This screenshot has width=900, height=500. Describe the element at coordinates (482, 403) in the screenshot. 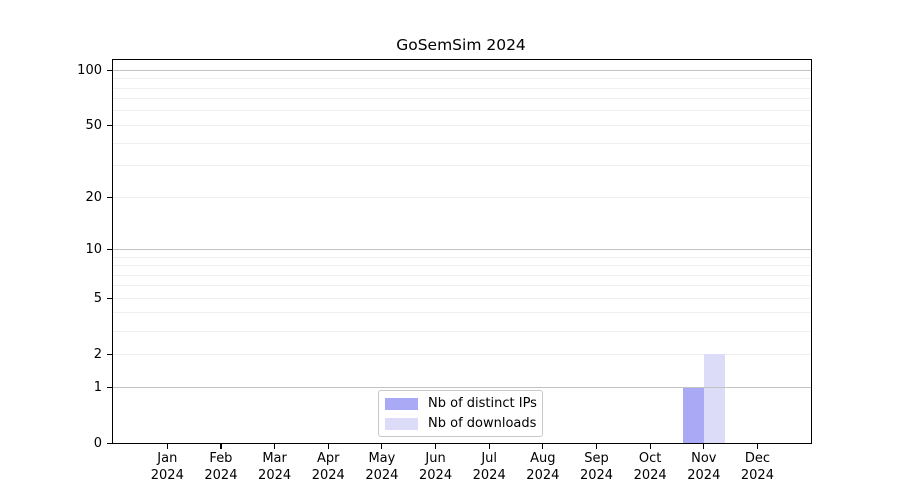

I see `legend-label-distinct-ips: Nb of distinct IPs` at that location.